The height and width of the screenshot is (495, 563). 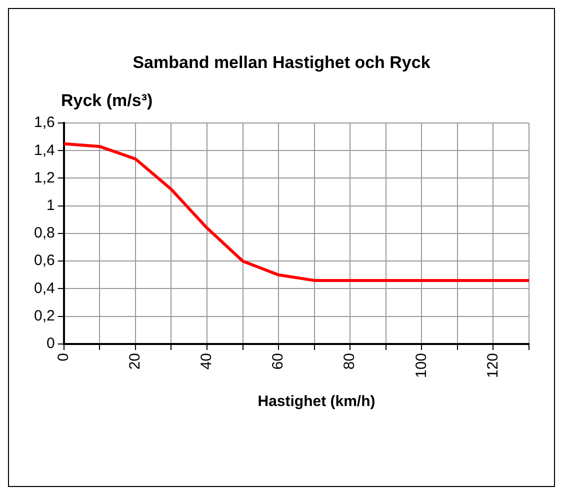 I want to click on y-tick-label: 1,4, so click(x=44, y=150).